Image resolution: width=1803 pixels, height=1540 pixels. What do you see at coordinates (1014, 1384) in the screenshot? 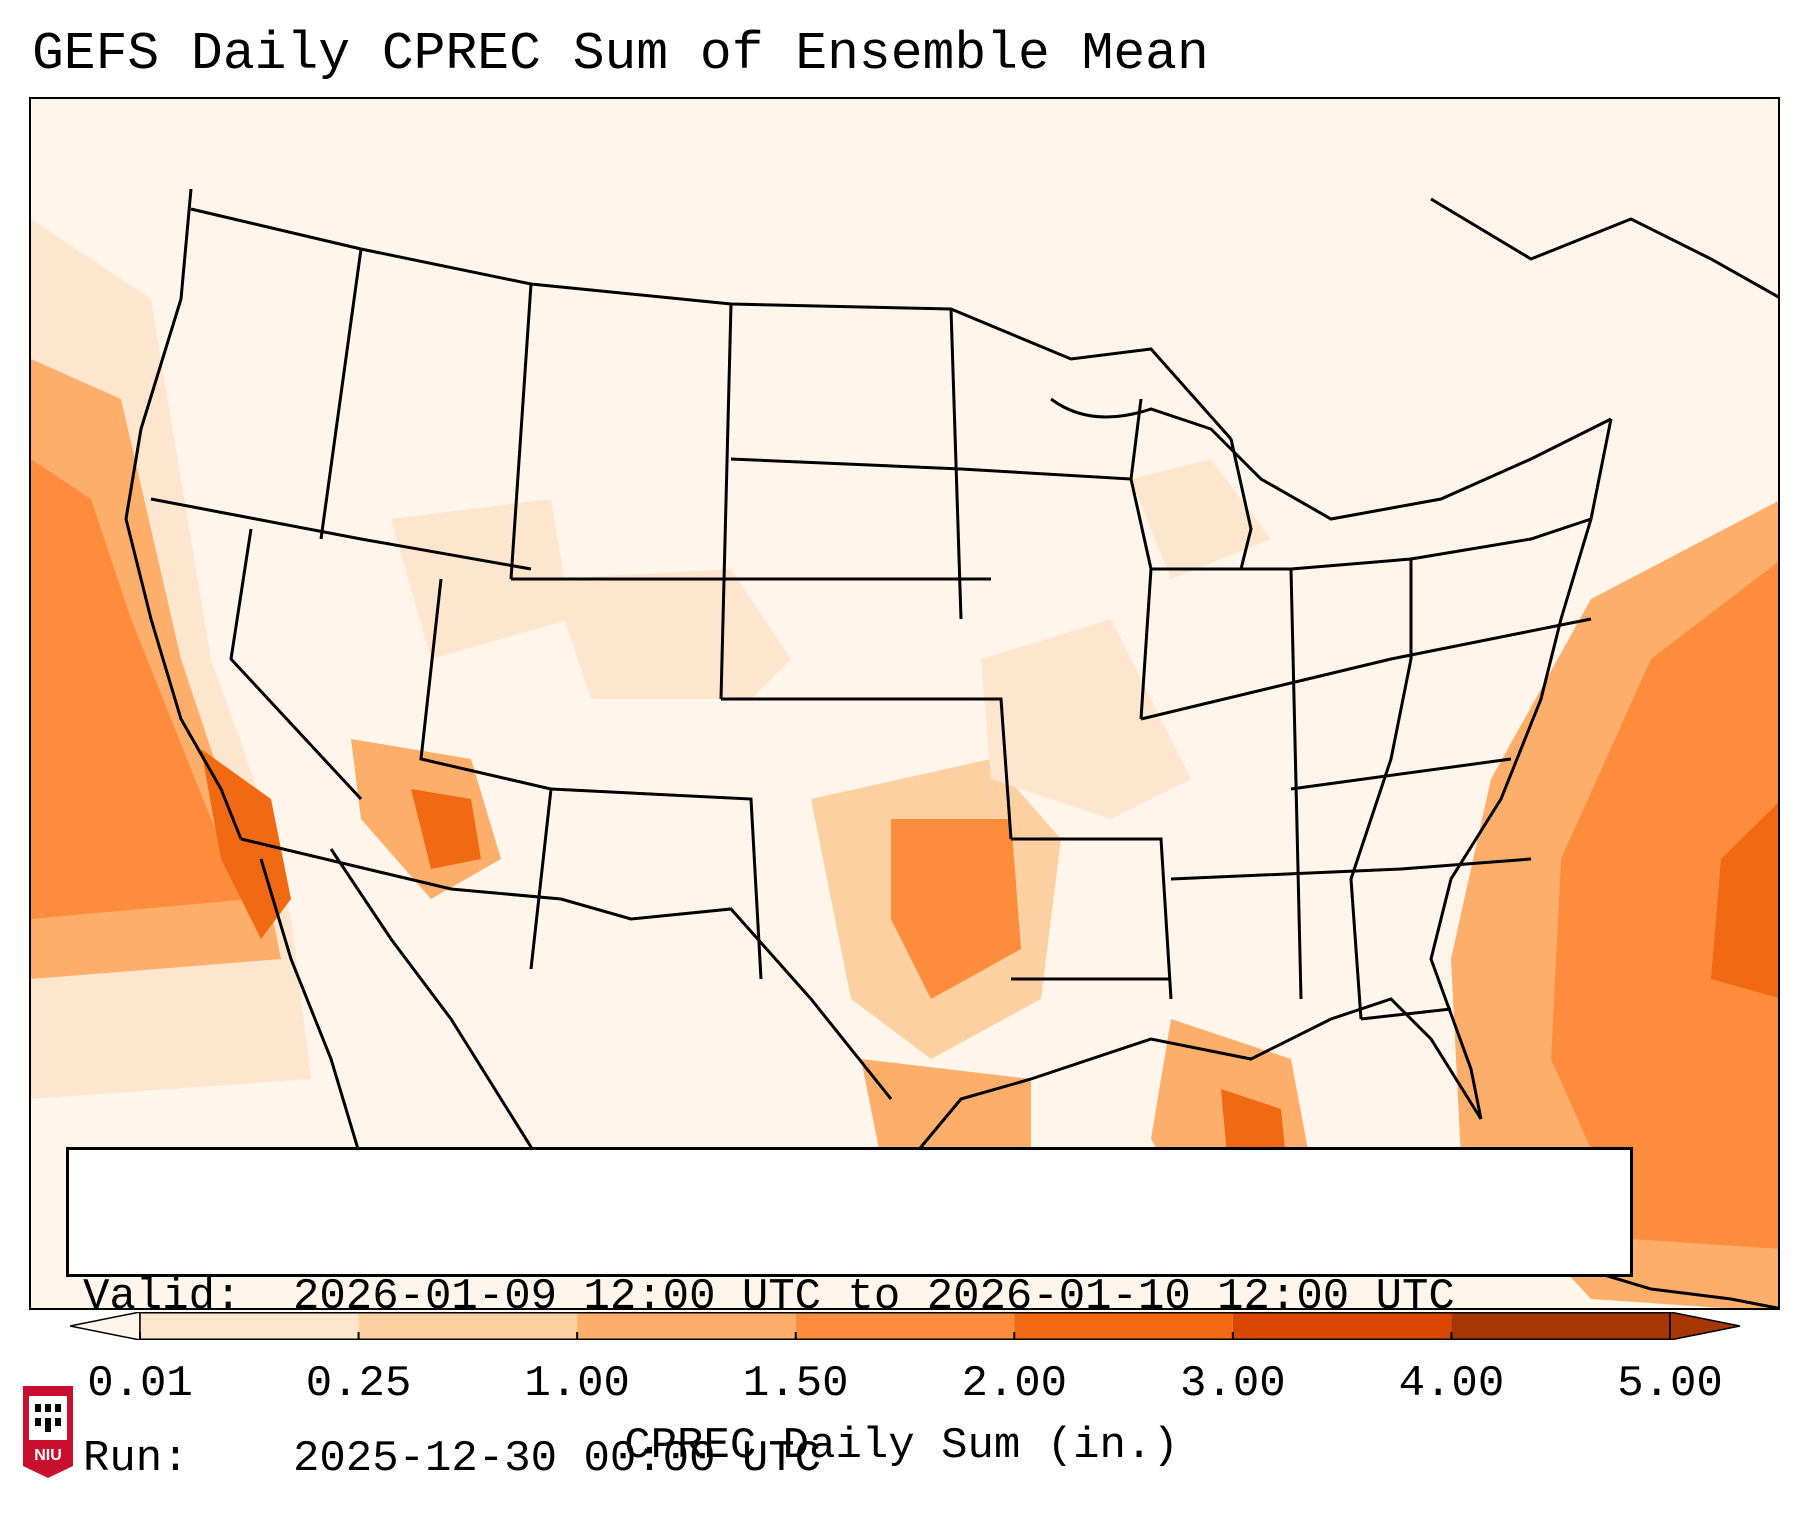
I see `colorbar-tick-label: 2.00` at bounding box center [1014, 1384].